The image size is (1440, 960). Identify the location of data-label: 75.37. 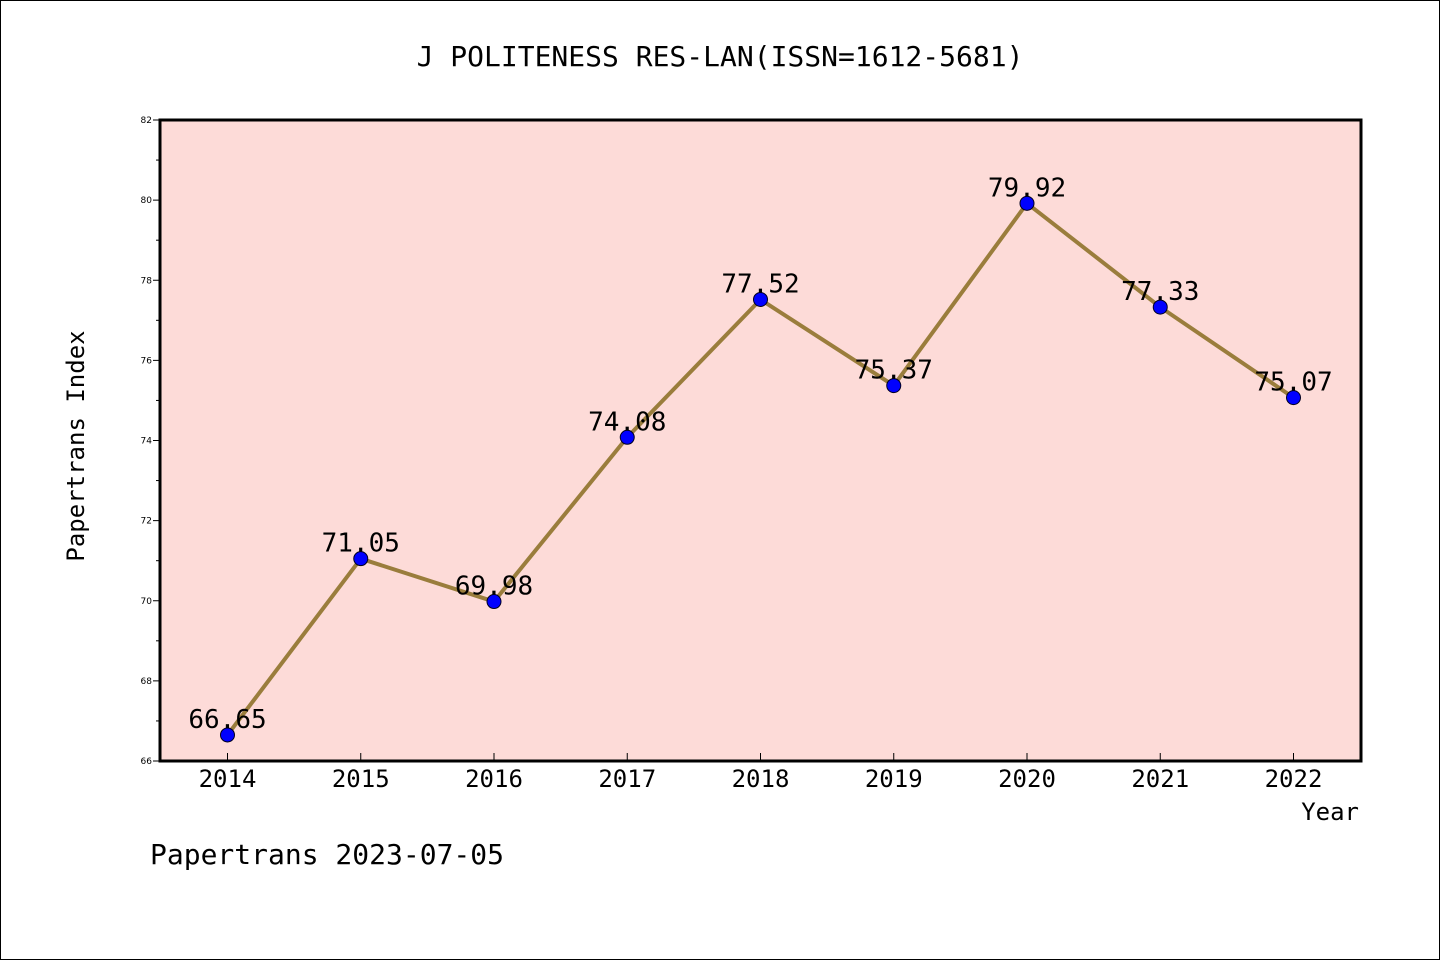
(894, 371).